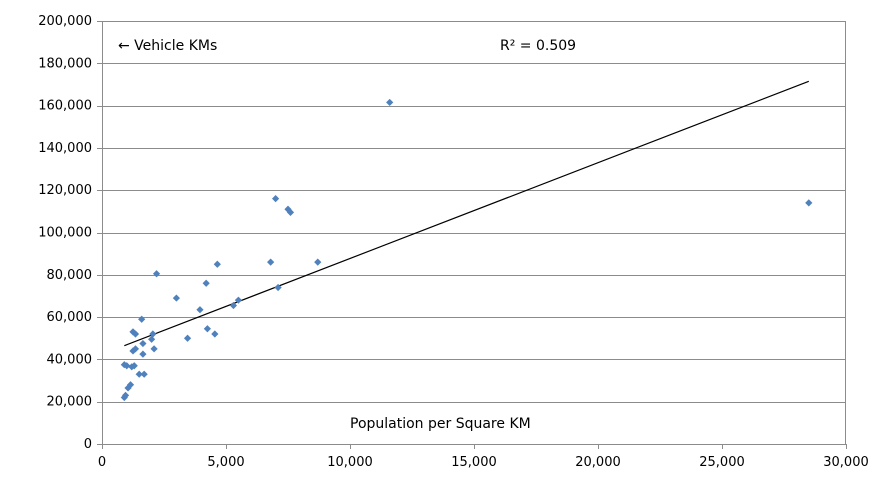 This screenshot has width=876, height=489. I want to click on y-tick-label: 100,000, so click(65, 233).